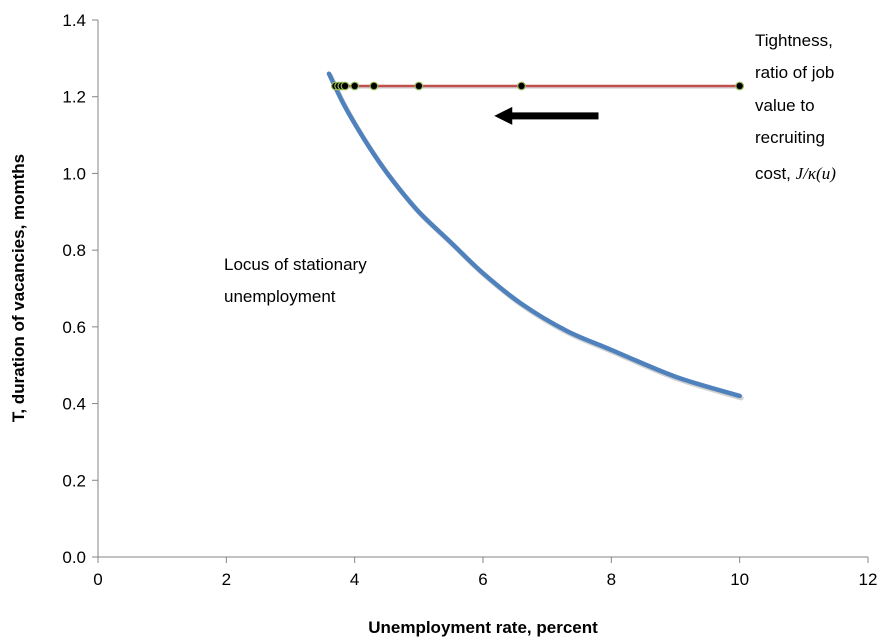  I want to click on tightness-label-line1: Tightness,, so click(794, 40).